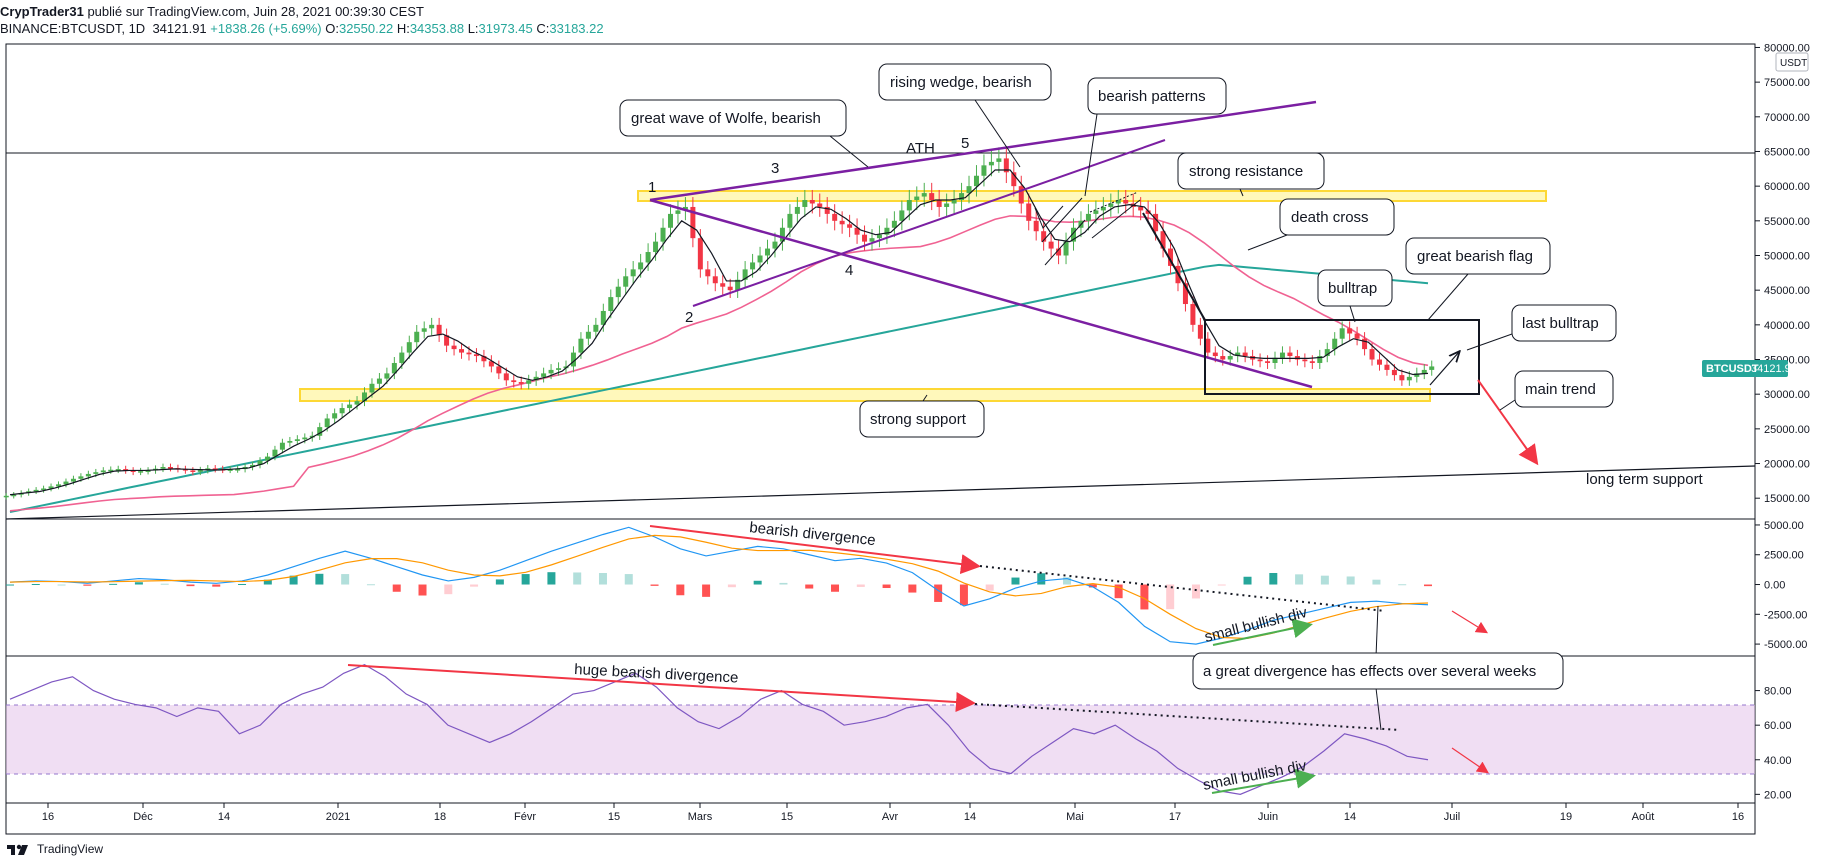  Describe the element at coordinates (787, 817) in the screenshot. I see `time-tick-label: 15` at that location.